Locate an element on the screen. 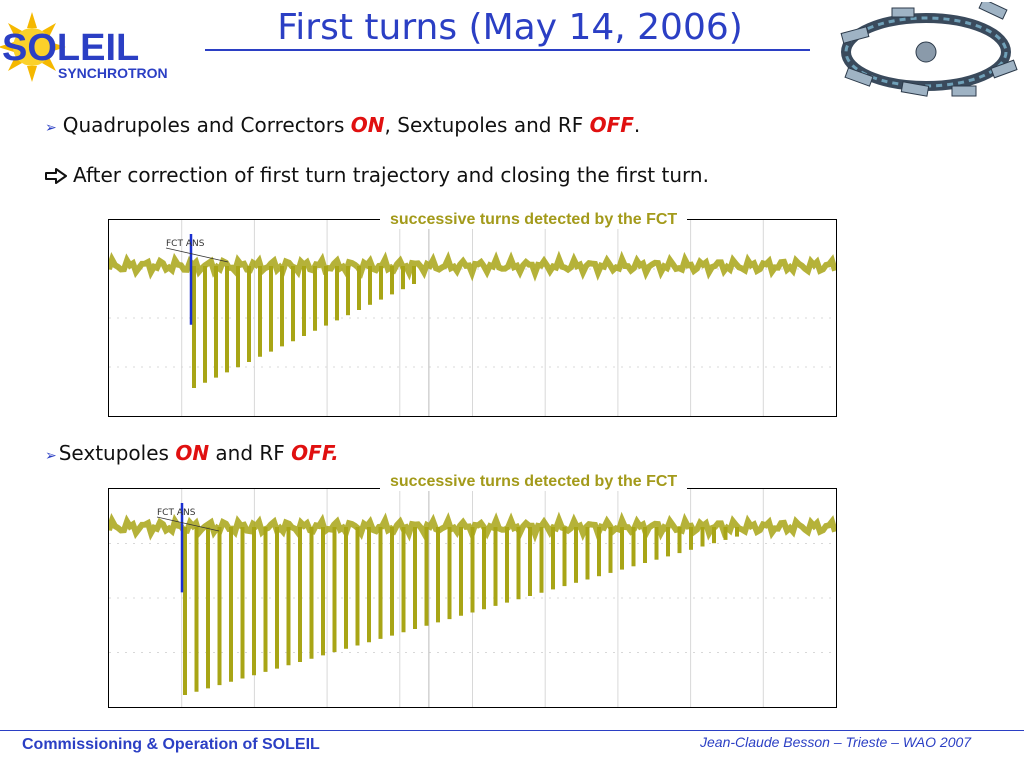  footer-title: Commissioning & Operation of SOLEIL is located at coordinates (171, 744).